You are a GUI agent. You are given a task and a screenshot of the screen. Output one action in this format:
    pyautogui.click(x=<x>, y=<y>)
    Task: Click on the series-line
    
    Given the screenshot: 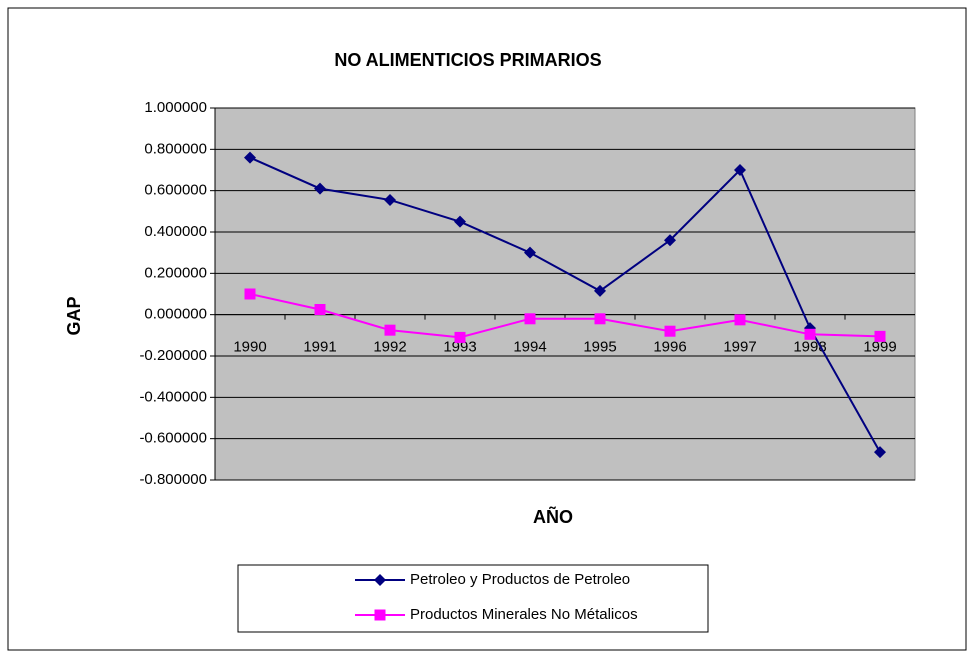 What is the action you would take?
    pyautogui.click(x=565, y=316)
    